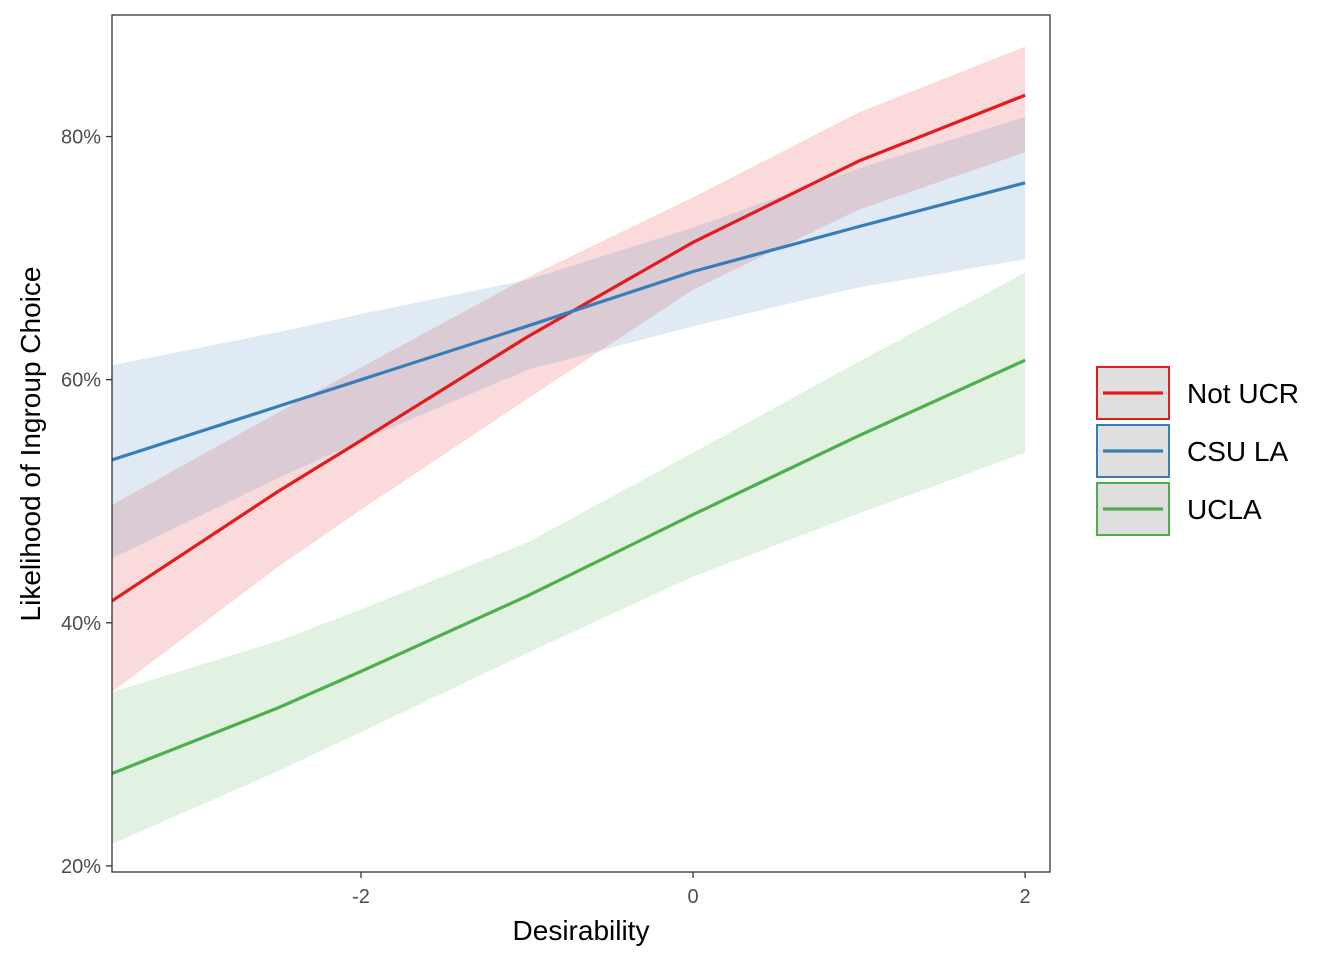  Describe the element at coordinates (1237, 451) in the screenshot. I see `legend-label: CSU LA` at that location.